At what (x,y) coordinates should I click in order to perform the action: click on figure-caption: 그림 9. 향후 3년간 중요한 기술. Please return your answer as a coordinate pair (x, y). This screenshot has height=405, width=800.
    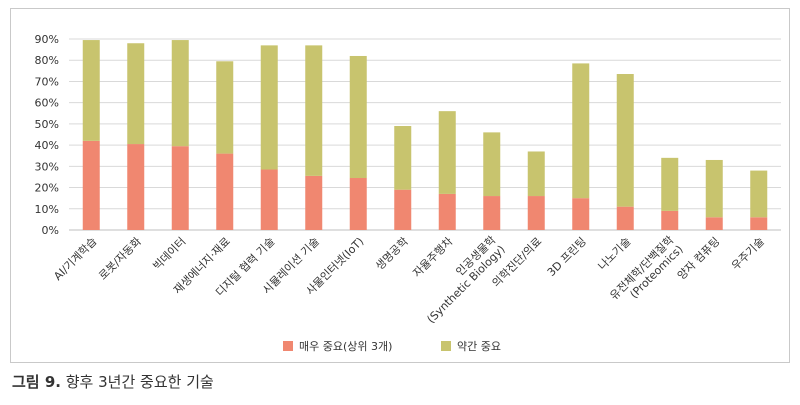
    Looking at the image, I should click on (113, 381).